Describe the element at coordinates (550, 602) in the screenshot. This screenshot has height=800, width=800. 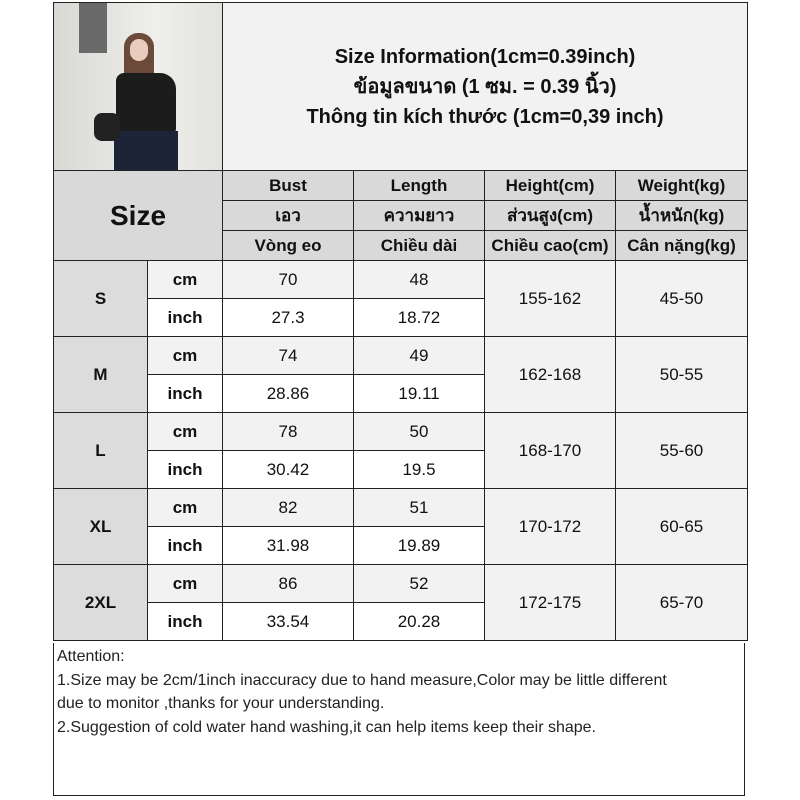
I see `height-range: 172-175` at that location.